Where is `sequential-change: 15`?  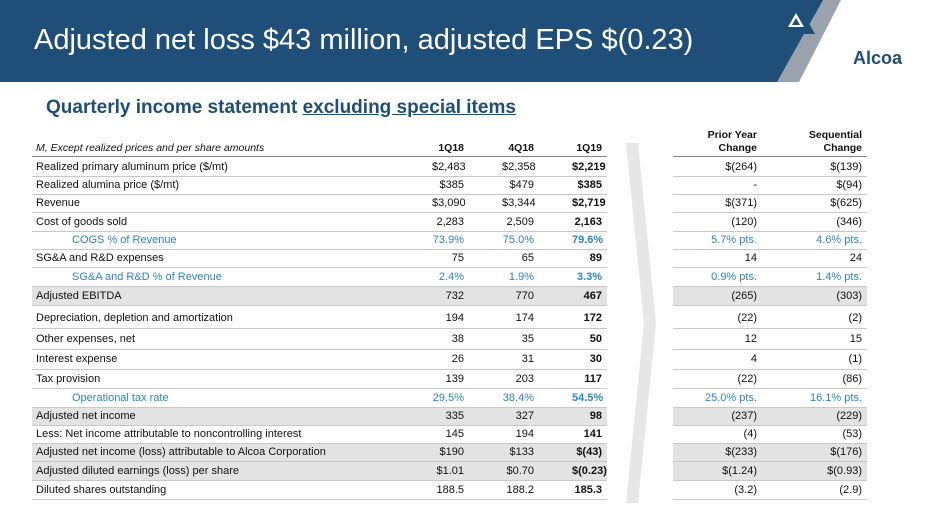 sequential-change: 15 is located at coordinates (855, 339).